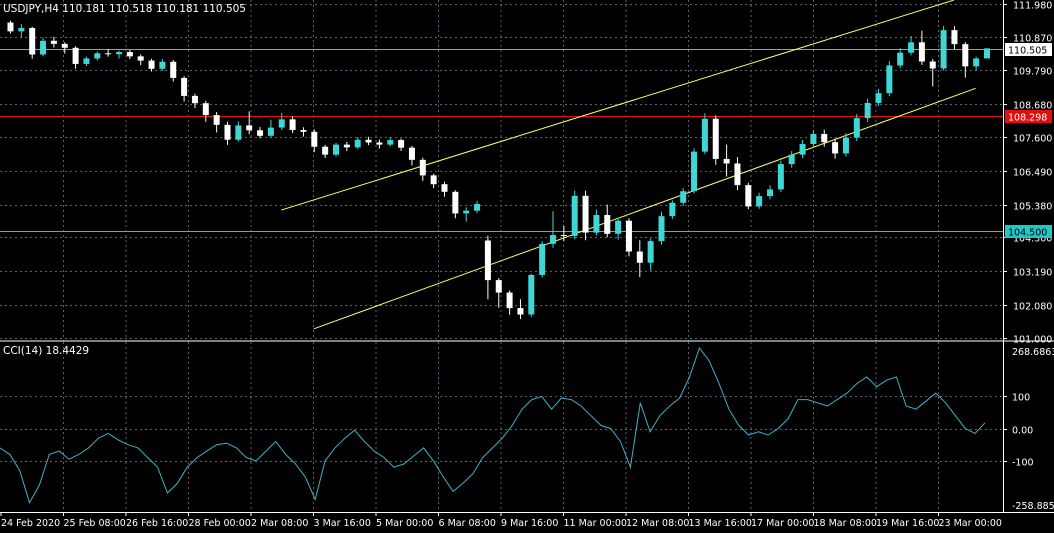 This screenshot has width=1054, height=533. What do you see at coordinates (1032, 207) in the screenshot?
I see `price-tick-label: 105.380` at bounding box center [1032, 207].